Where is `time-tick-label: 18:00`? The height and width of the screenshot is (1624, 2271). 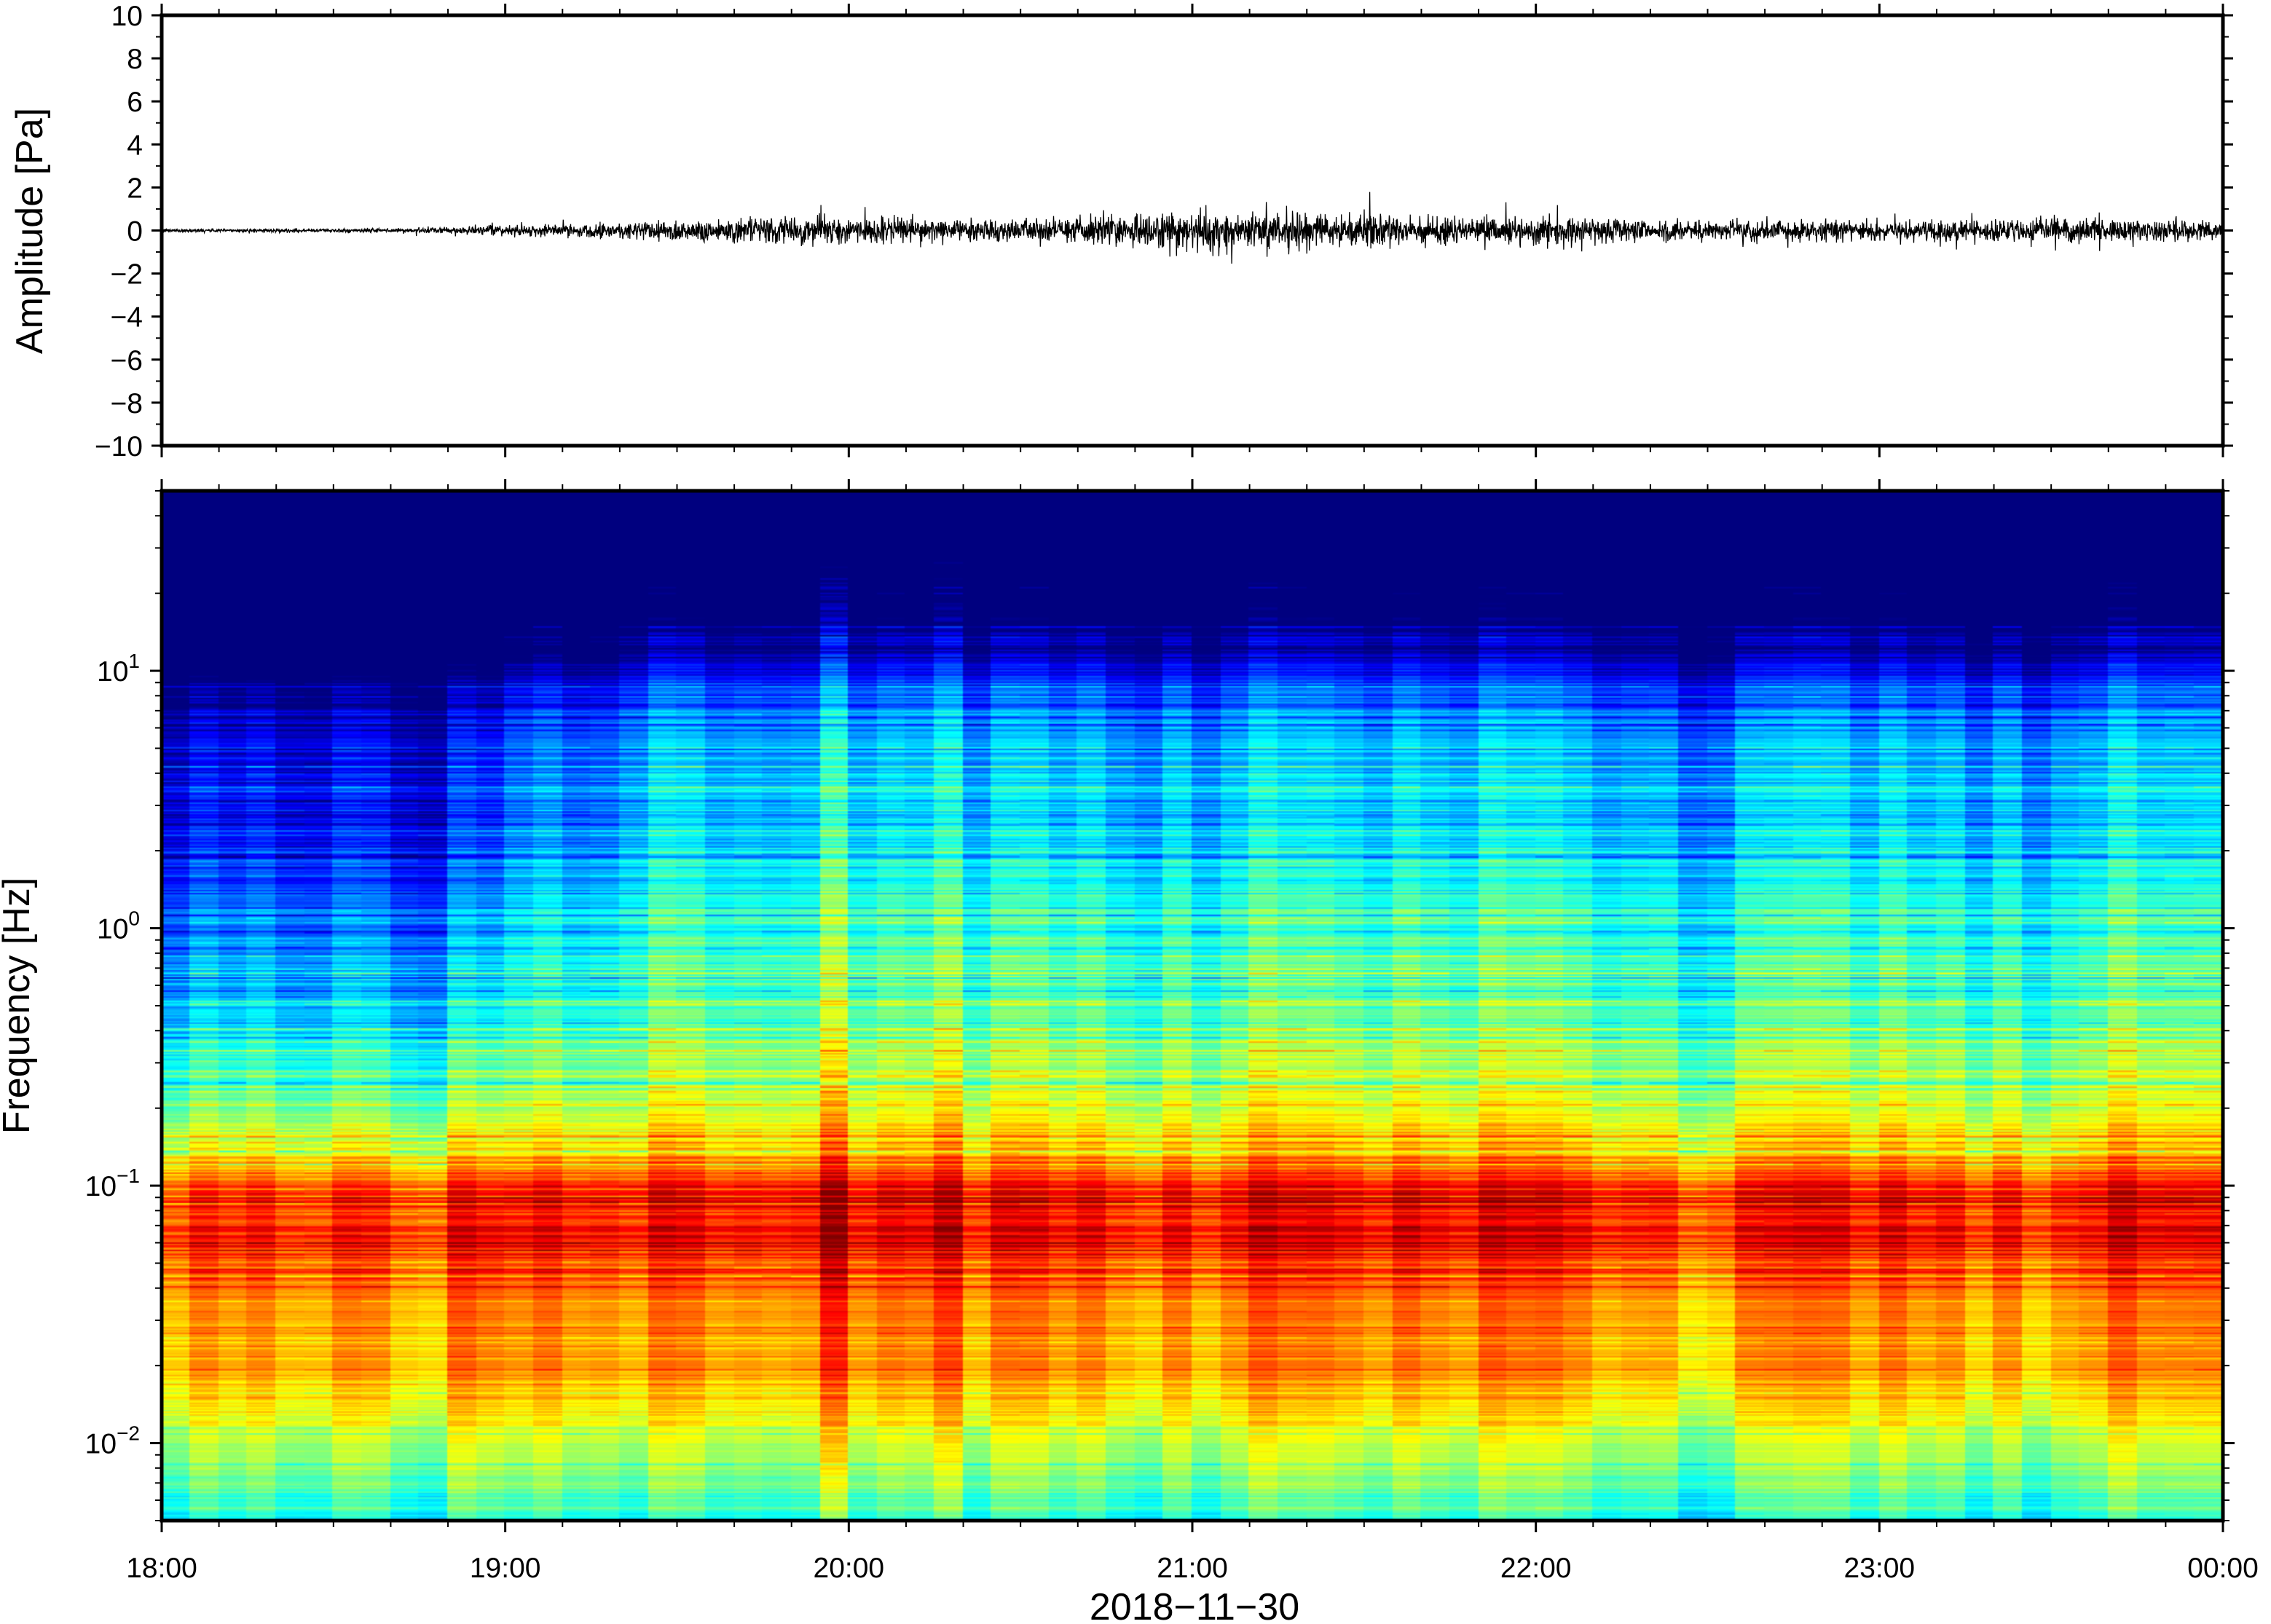
time-tick-label: 18:00 is located at coordinates (161, 1568).